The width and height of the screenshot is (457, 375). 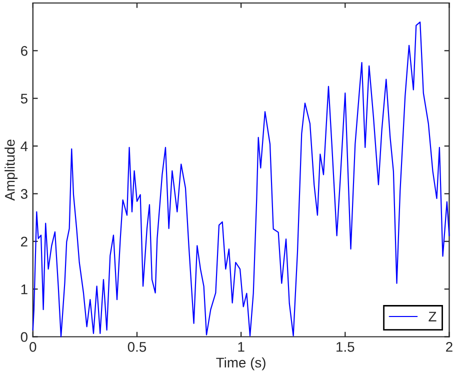 I want to click on y-tick-label: 5, so click(x=24, y=99).